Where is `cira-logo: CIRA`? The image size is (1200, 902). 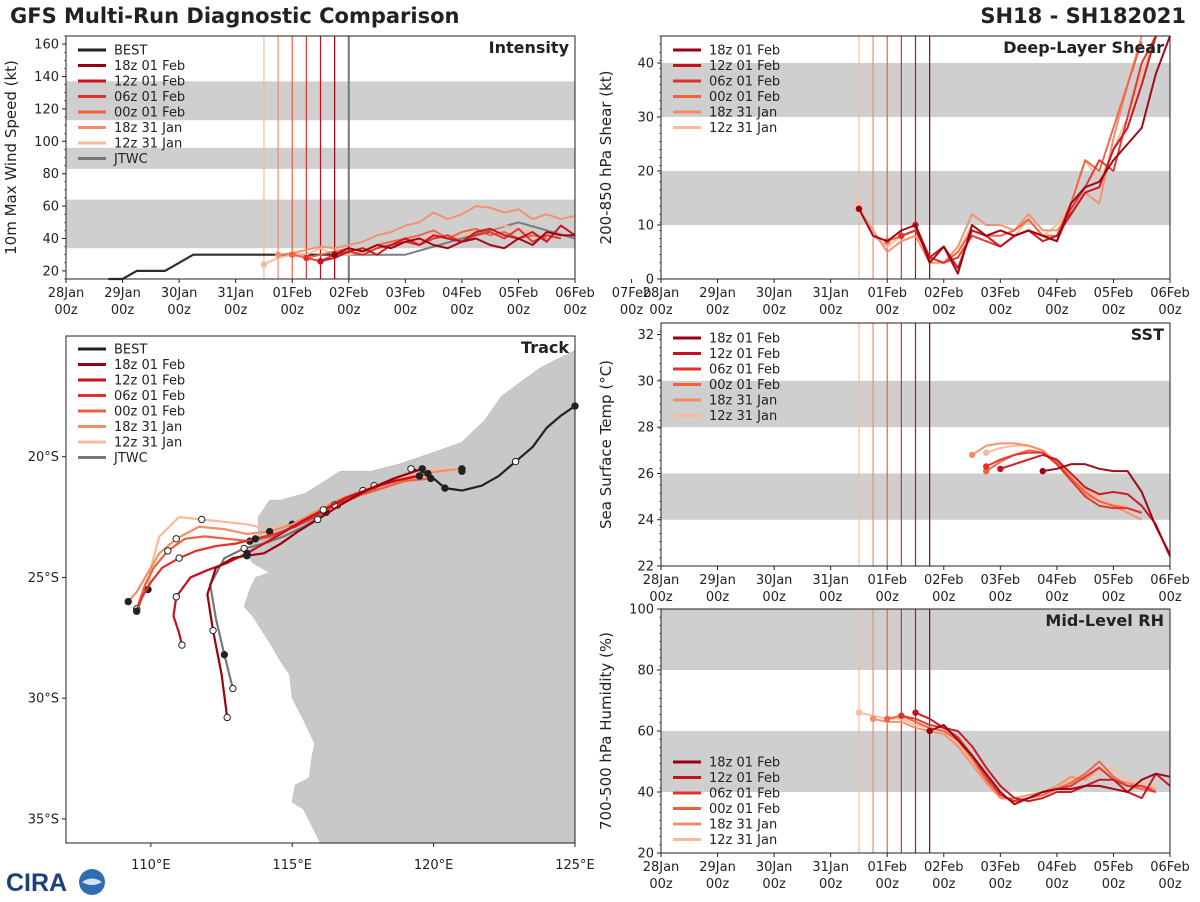 cira-logo: CIRA is located at coordinates (56, 882).